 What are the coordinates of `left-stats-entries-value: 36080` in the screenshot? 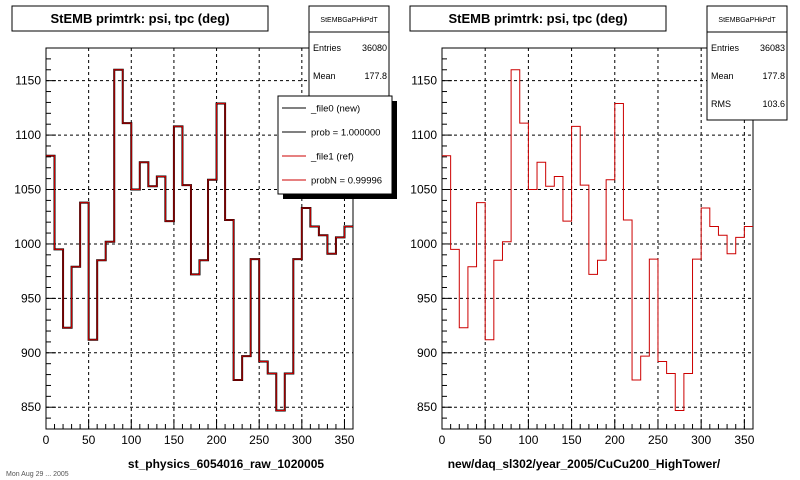 It's located at (374, 48).